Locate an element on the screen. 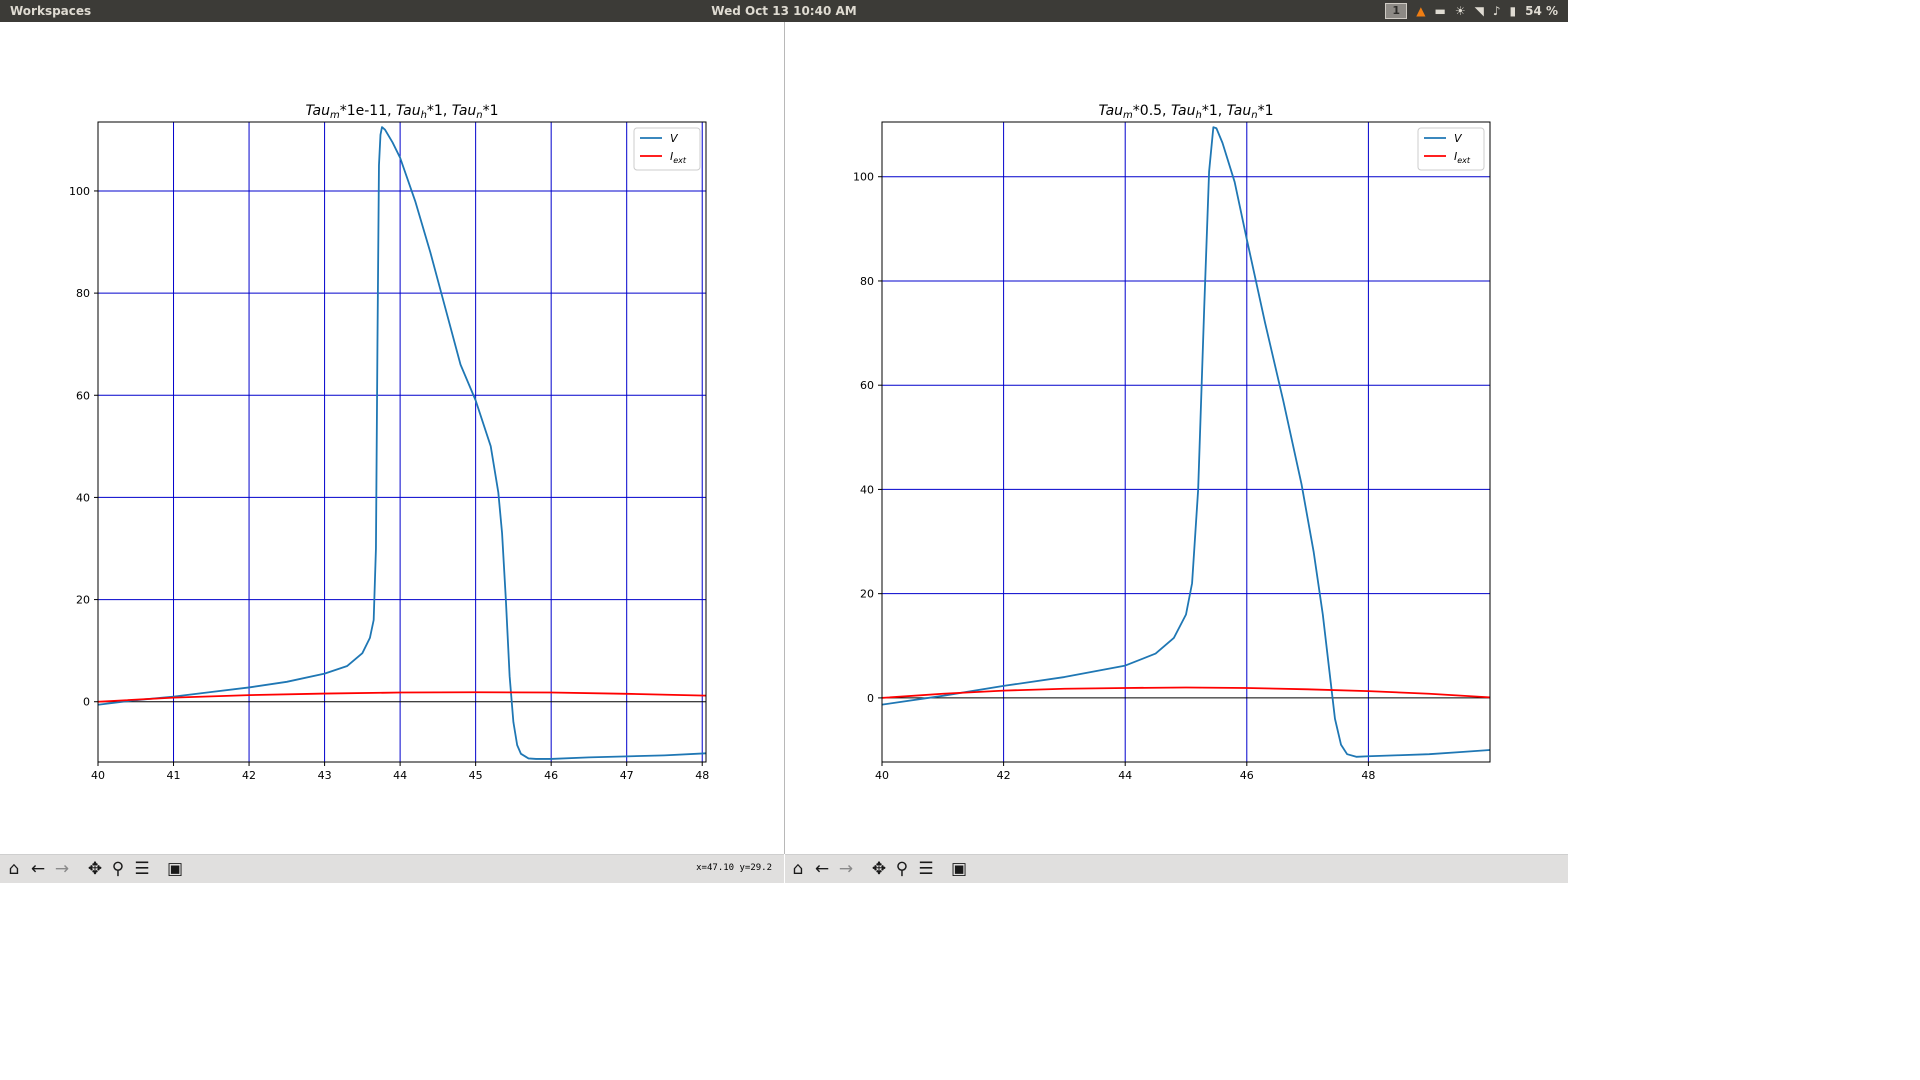 The height and width of the screenshot is (1080, 1920). cursor-coordinates: x=47.10 y=29.2 is located at coordinates (734, 868).